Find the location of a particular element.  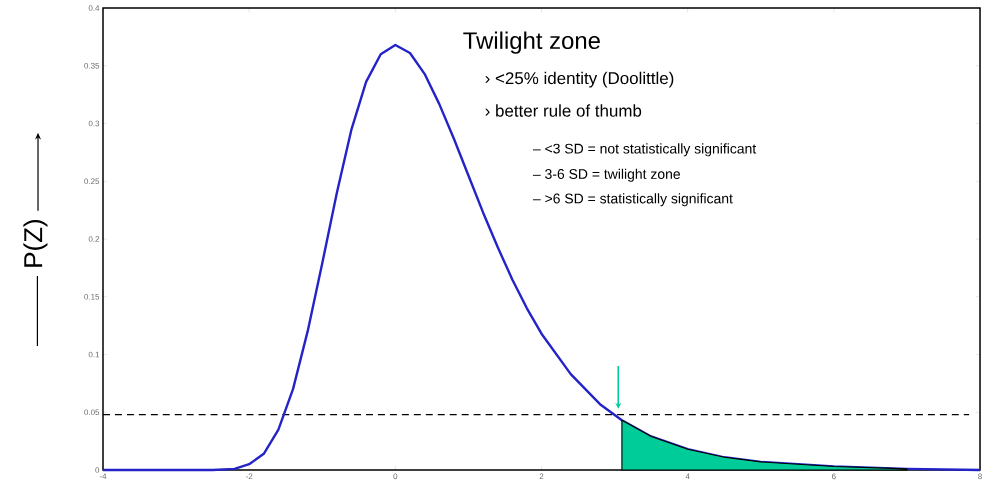

annotation: – >6 SD = statistically significant is located at coordinates (632, 200).